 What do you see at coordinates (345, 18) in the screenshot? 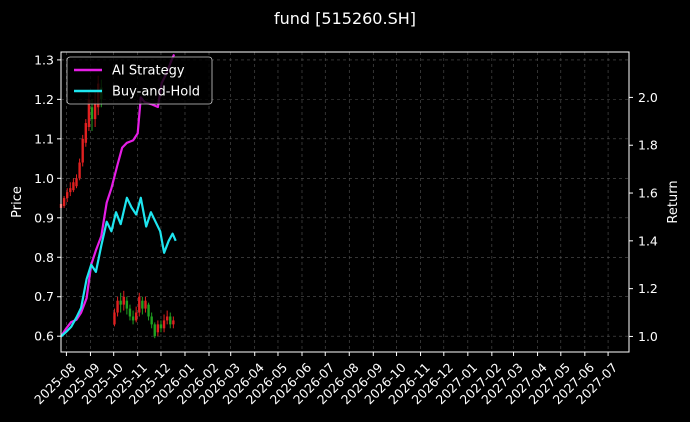
I see `chart-title: fund [515260.SH]` at bounding box center [345, 18].